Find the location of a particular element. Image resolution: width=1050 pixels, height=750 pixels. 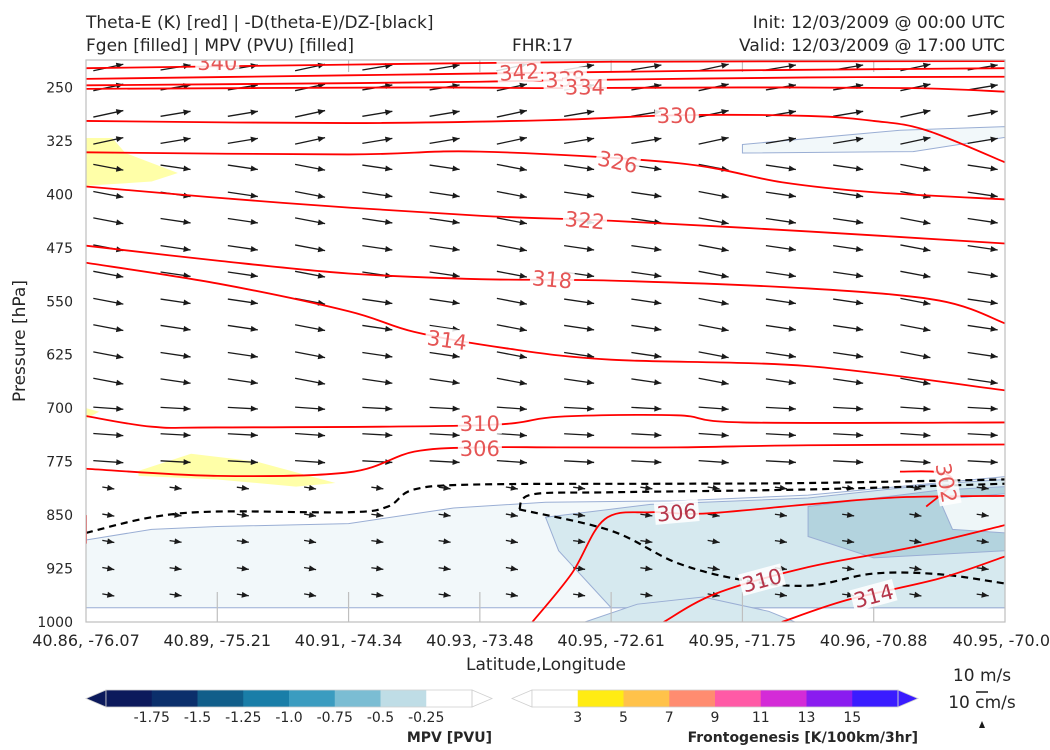

x-tick-label: 40.86, -76.07 is located at coordinates (86, 640).